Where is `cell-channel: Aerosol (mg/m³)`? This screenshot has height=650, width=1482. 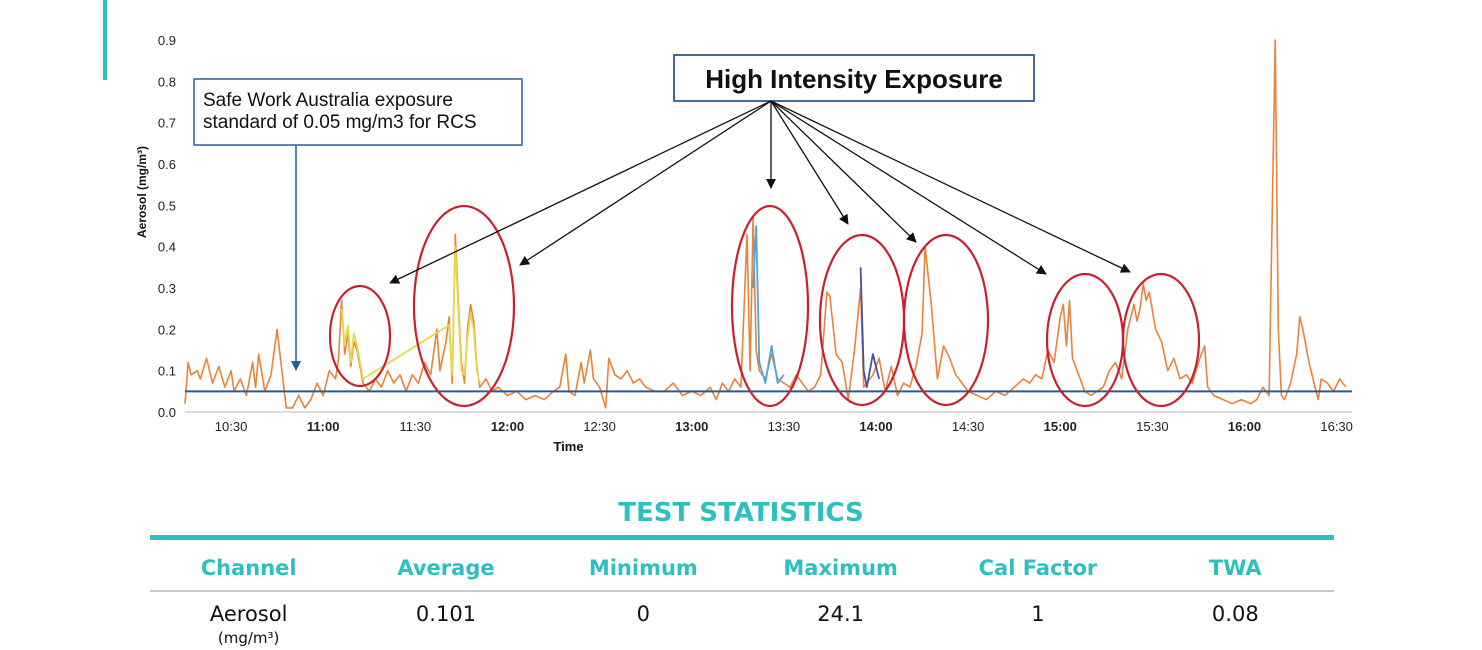
cell-channel: Aerosol (mg/m³) is located at coordinates (248, 626).